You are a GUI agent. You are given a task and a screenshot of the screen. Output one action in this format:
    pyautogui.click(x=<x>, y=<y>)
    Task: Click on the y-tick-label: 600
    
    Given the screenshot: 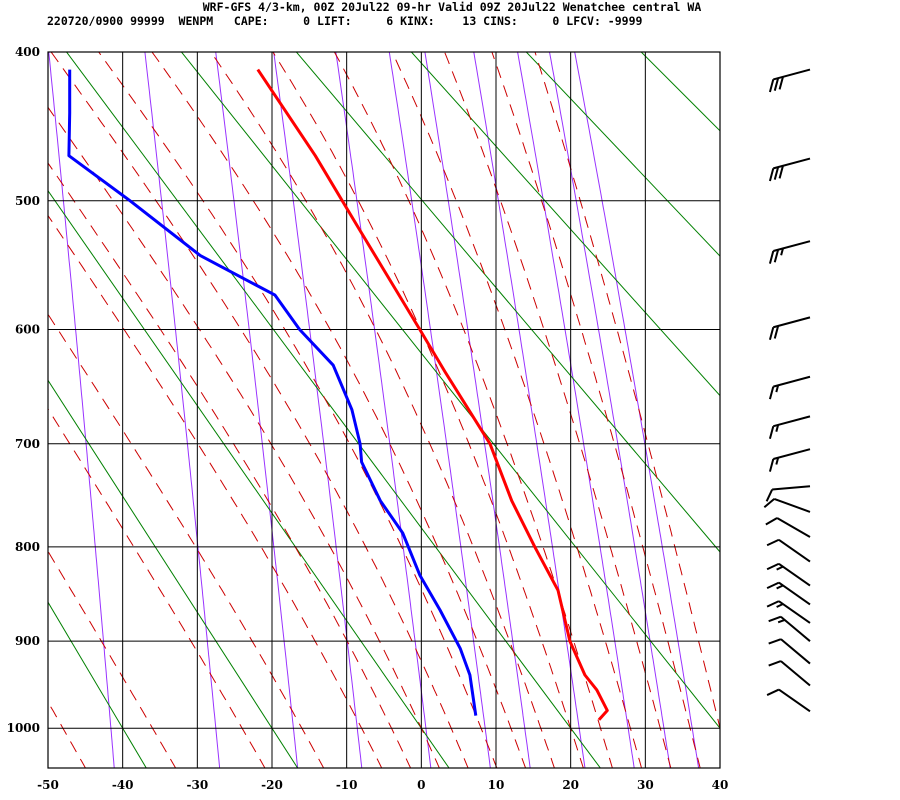 What is the action you would take?
    pyautogui.click(x=27, y=330)
    